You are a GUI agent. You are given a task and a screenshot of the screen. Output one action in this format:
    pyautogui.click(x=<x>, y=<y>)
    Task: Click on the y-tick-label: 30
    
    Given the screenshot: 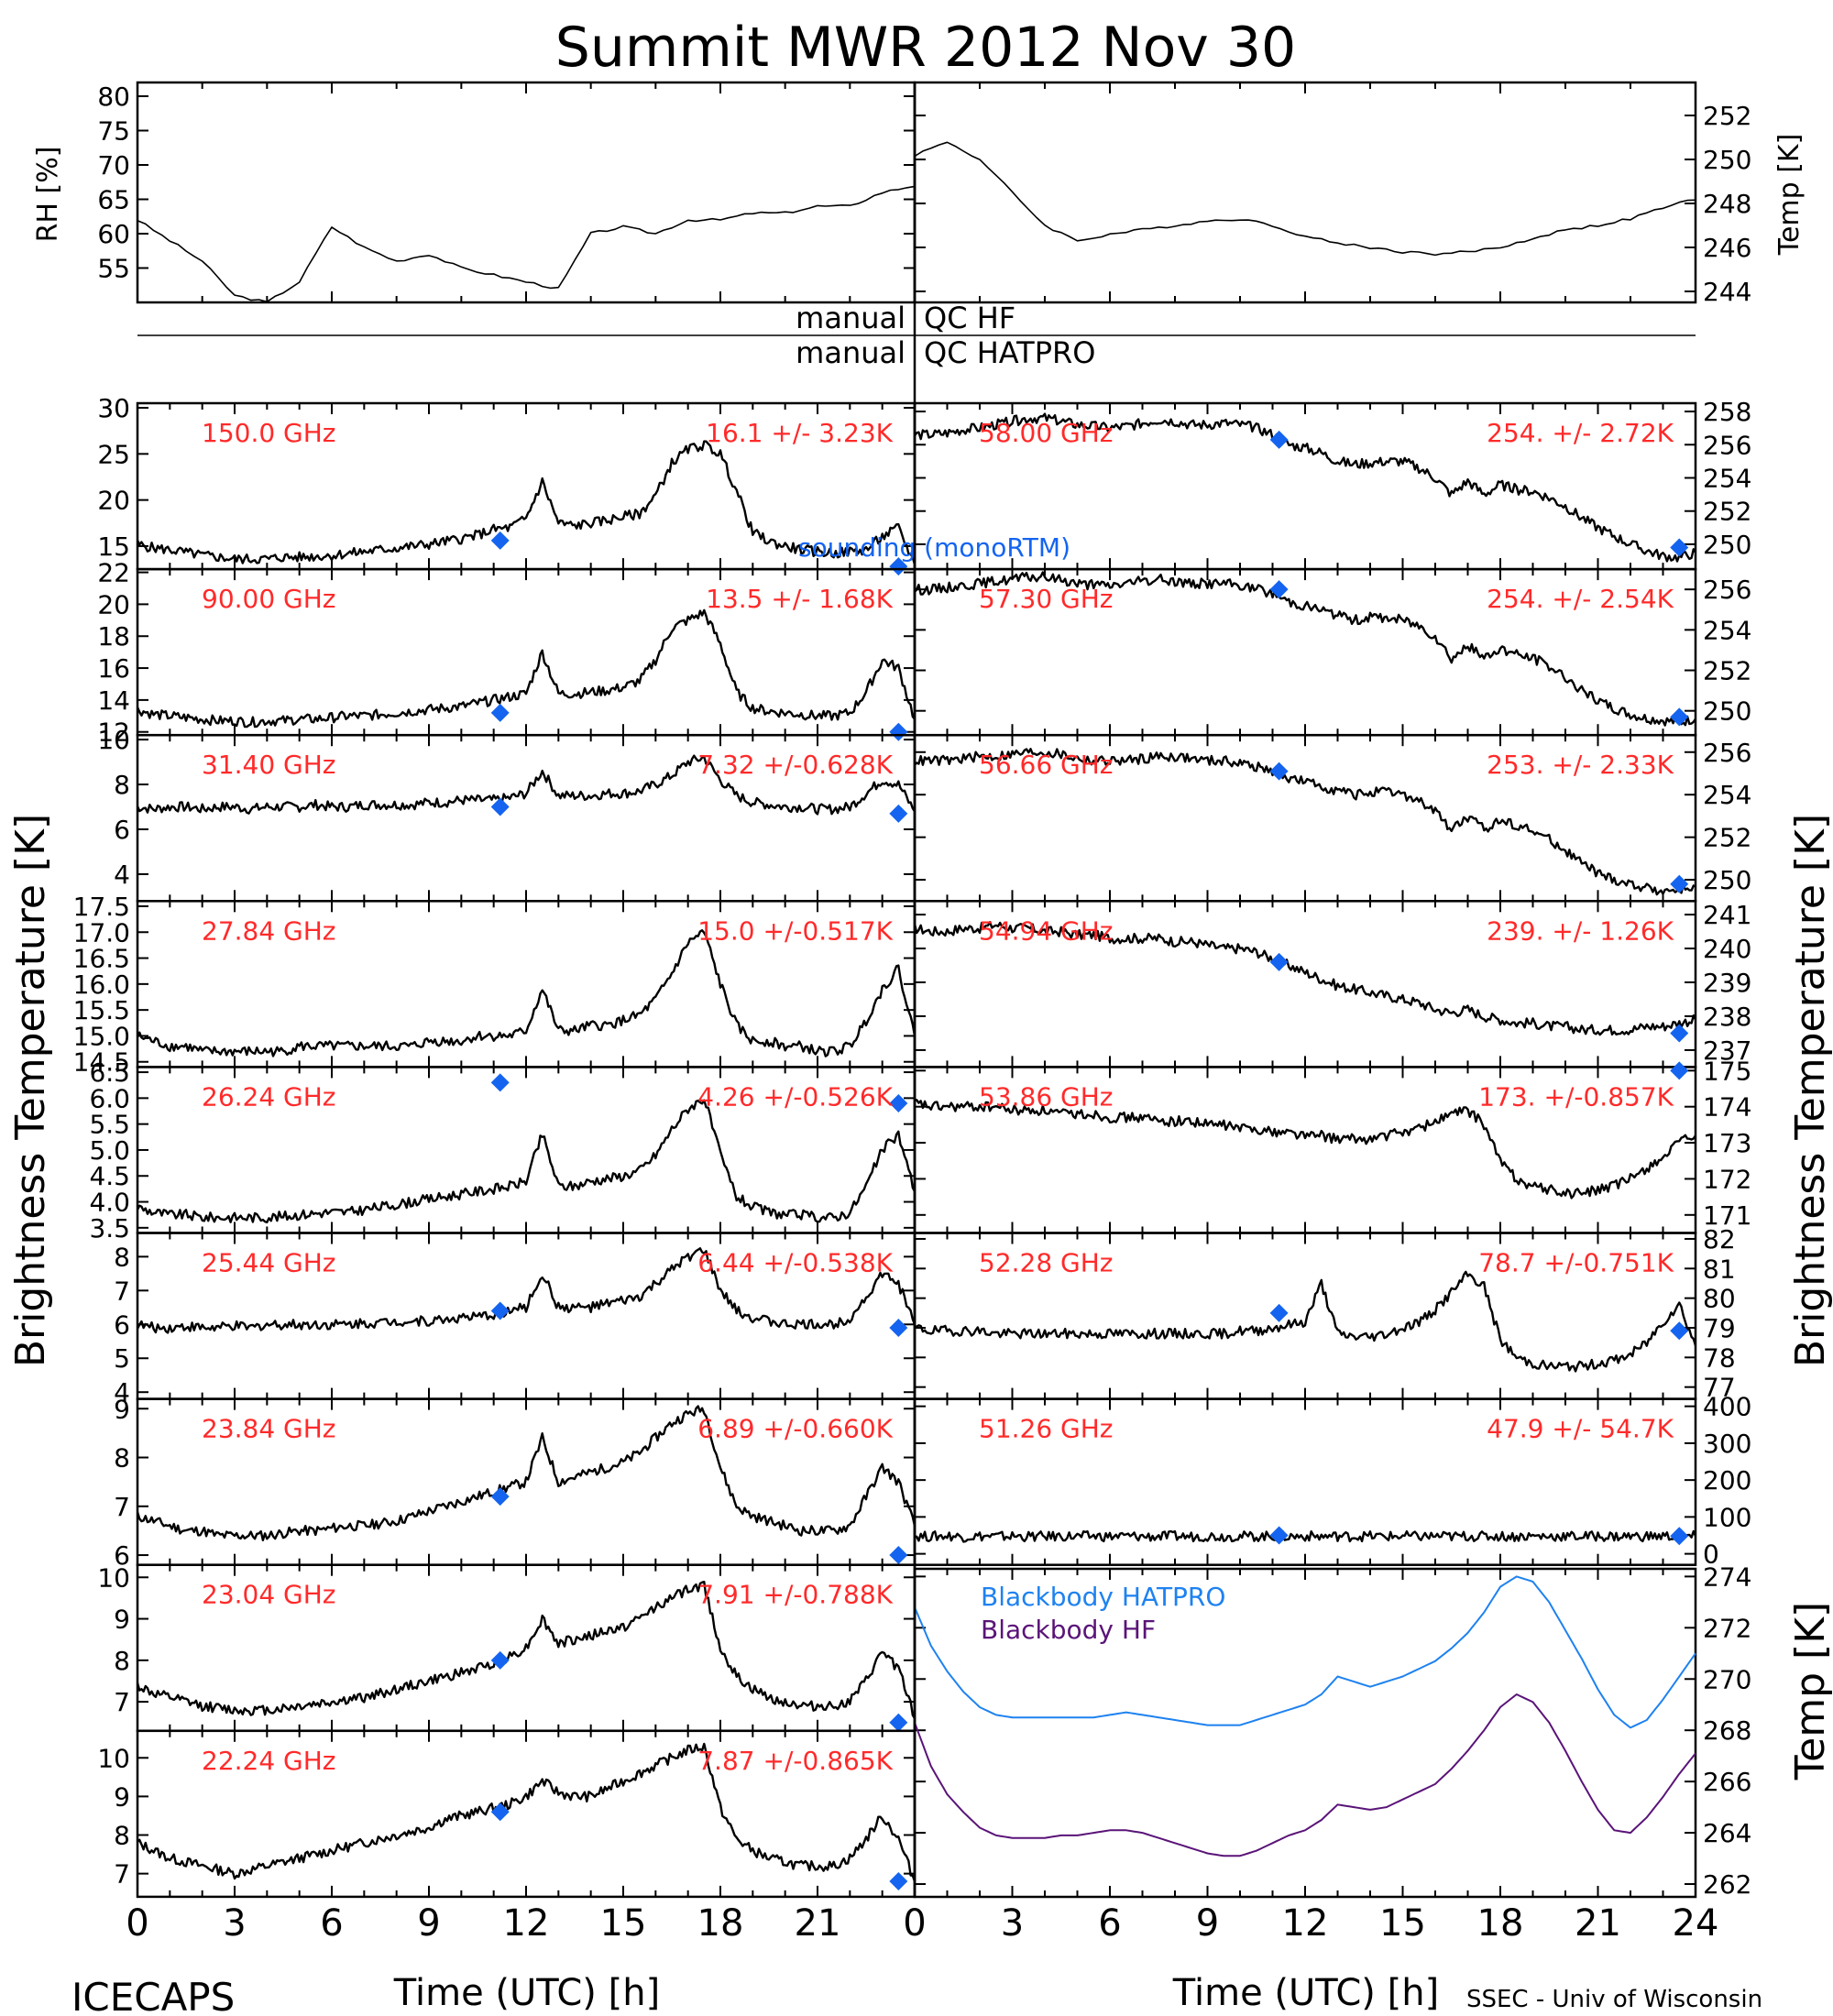 What is the action you would take?
    pyautogui.click(x=113, y=408)
    